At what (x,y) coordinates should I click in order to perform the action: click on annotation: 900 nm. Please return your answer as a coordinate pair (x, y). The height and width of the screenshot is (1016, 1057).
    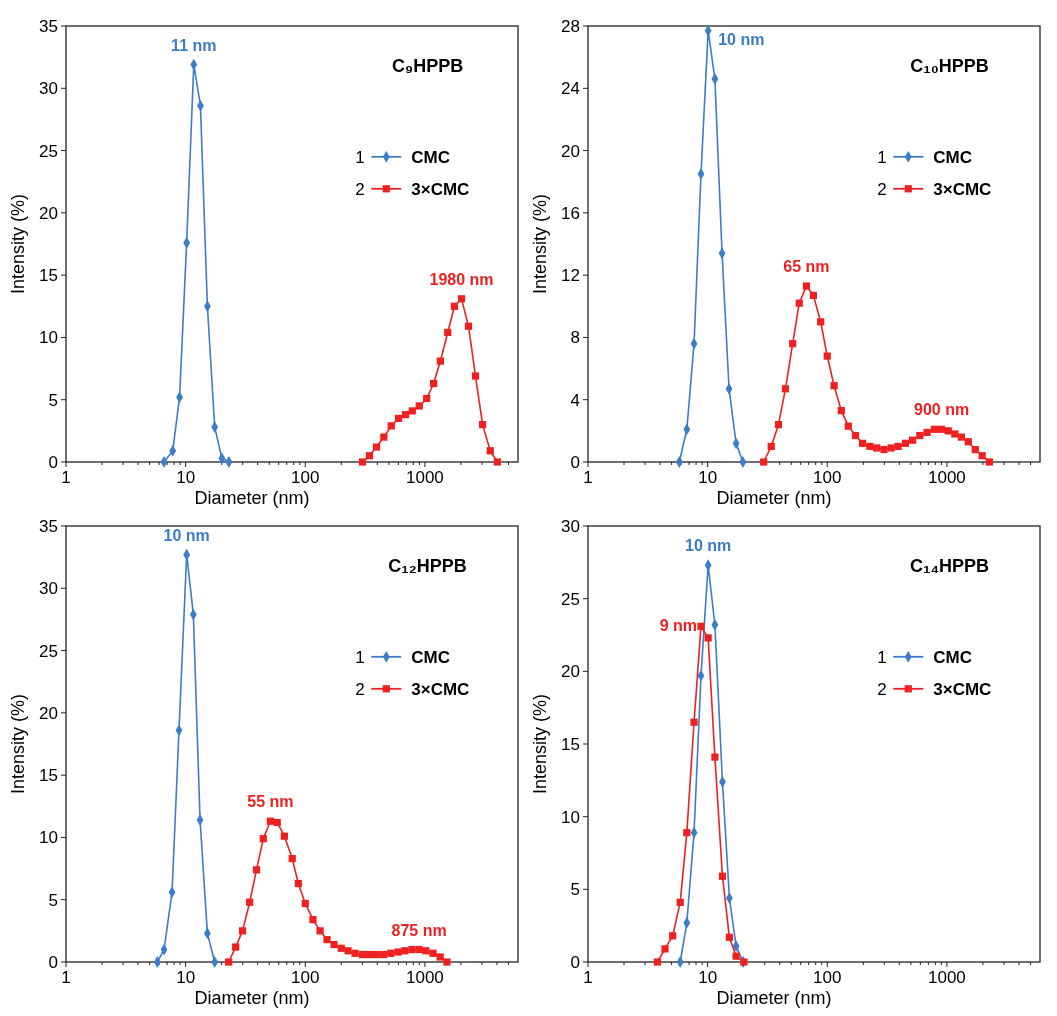
    Looking at the image, I should click on (942, 410).